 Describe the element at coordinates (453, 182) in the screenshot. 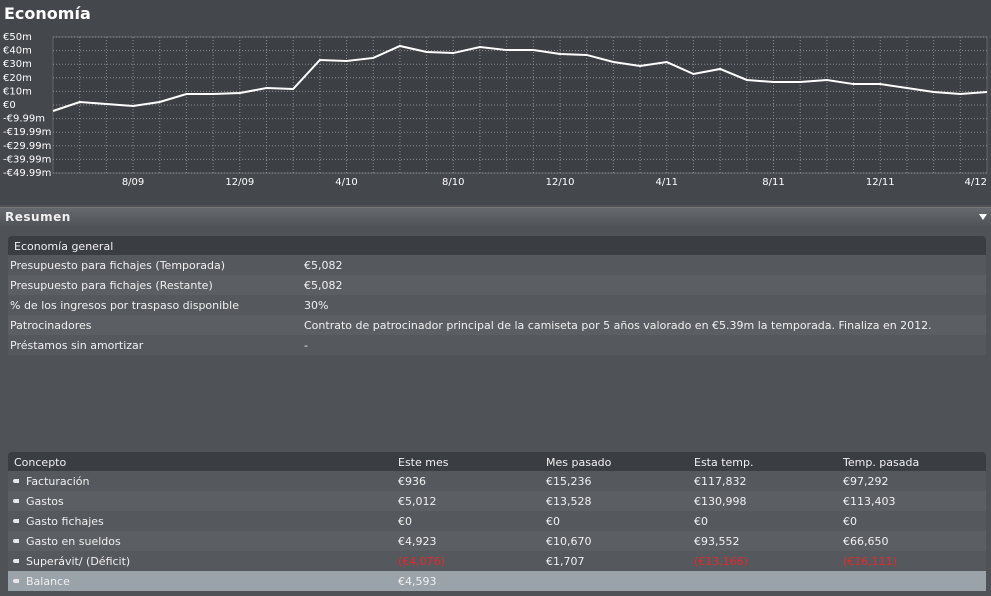

I see `x-tick-label: 8/10` at that location.